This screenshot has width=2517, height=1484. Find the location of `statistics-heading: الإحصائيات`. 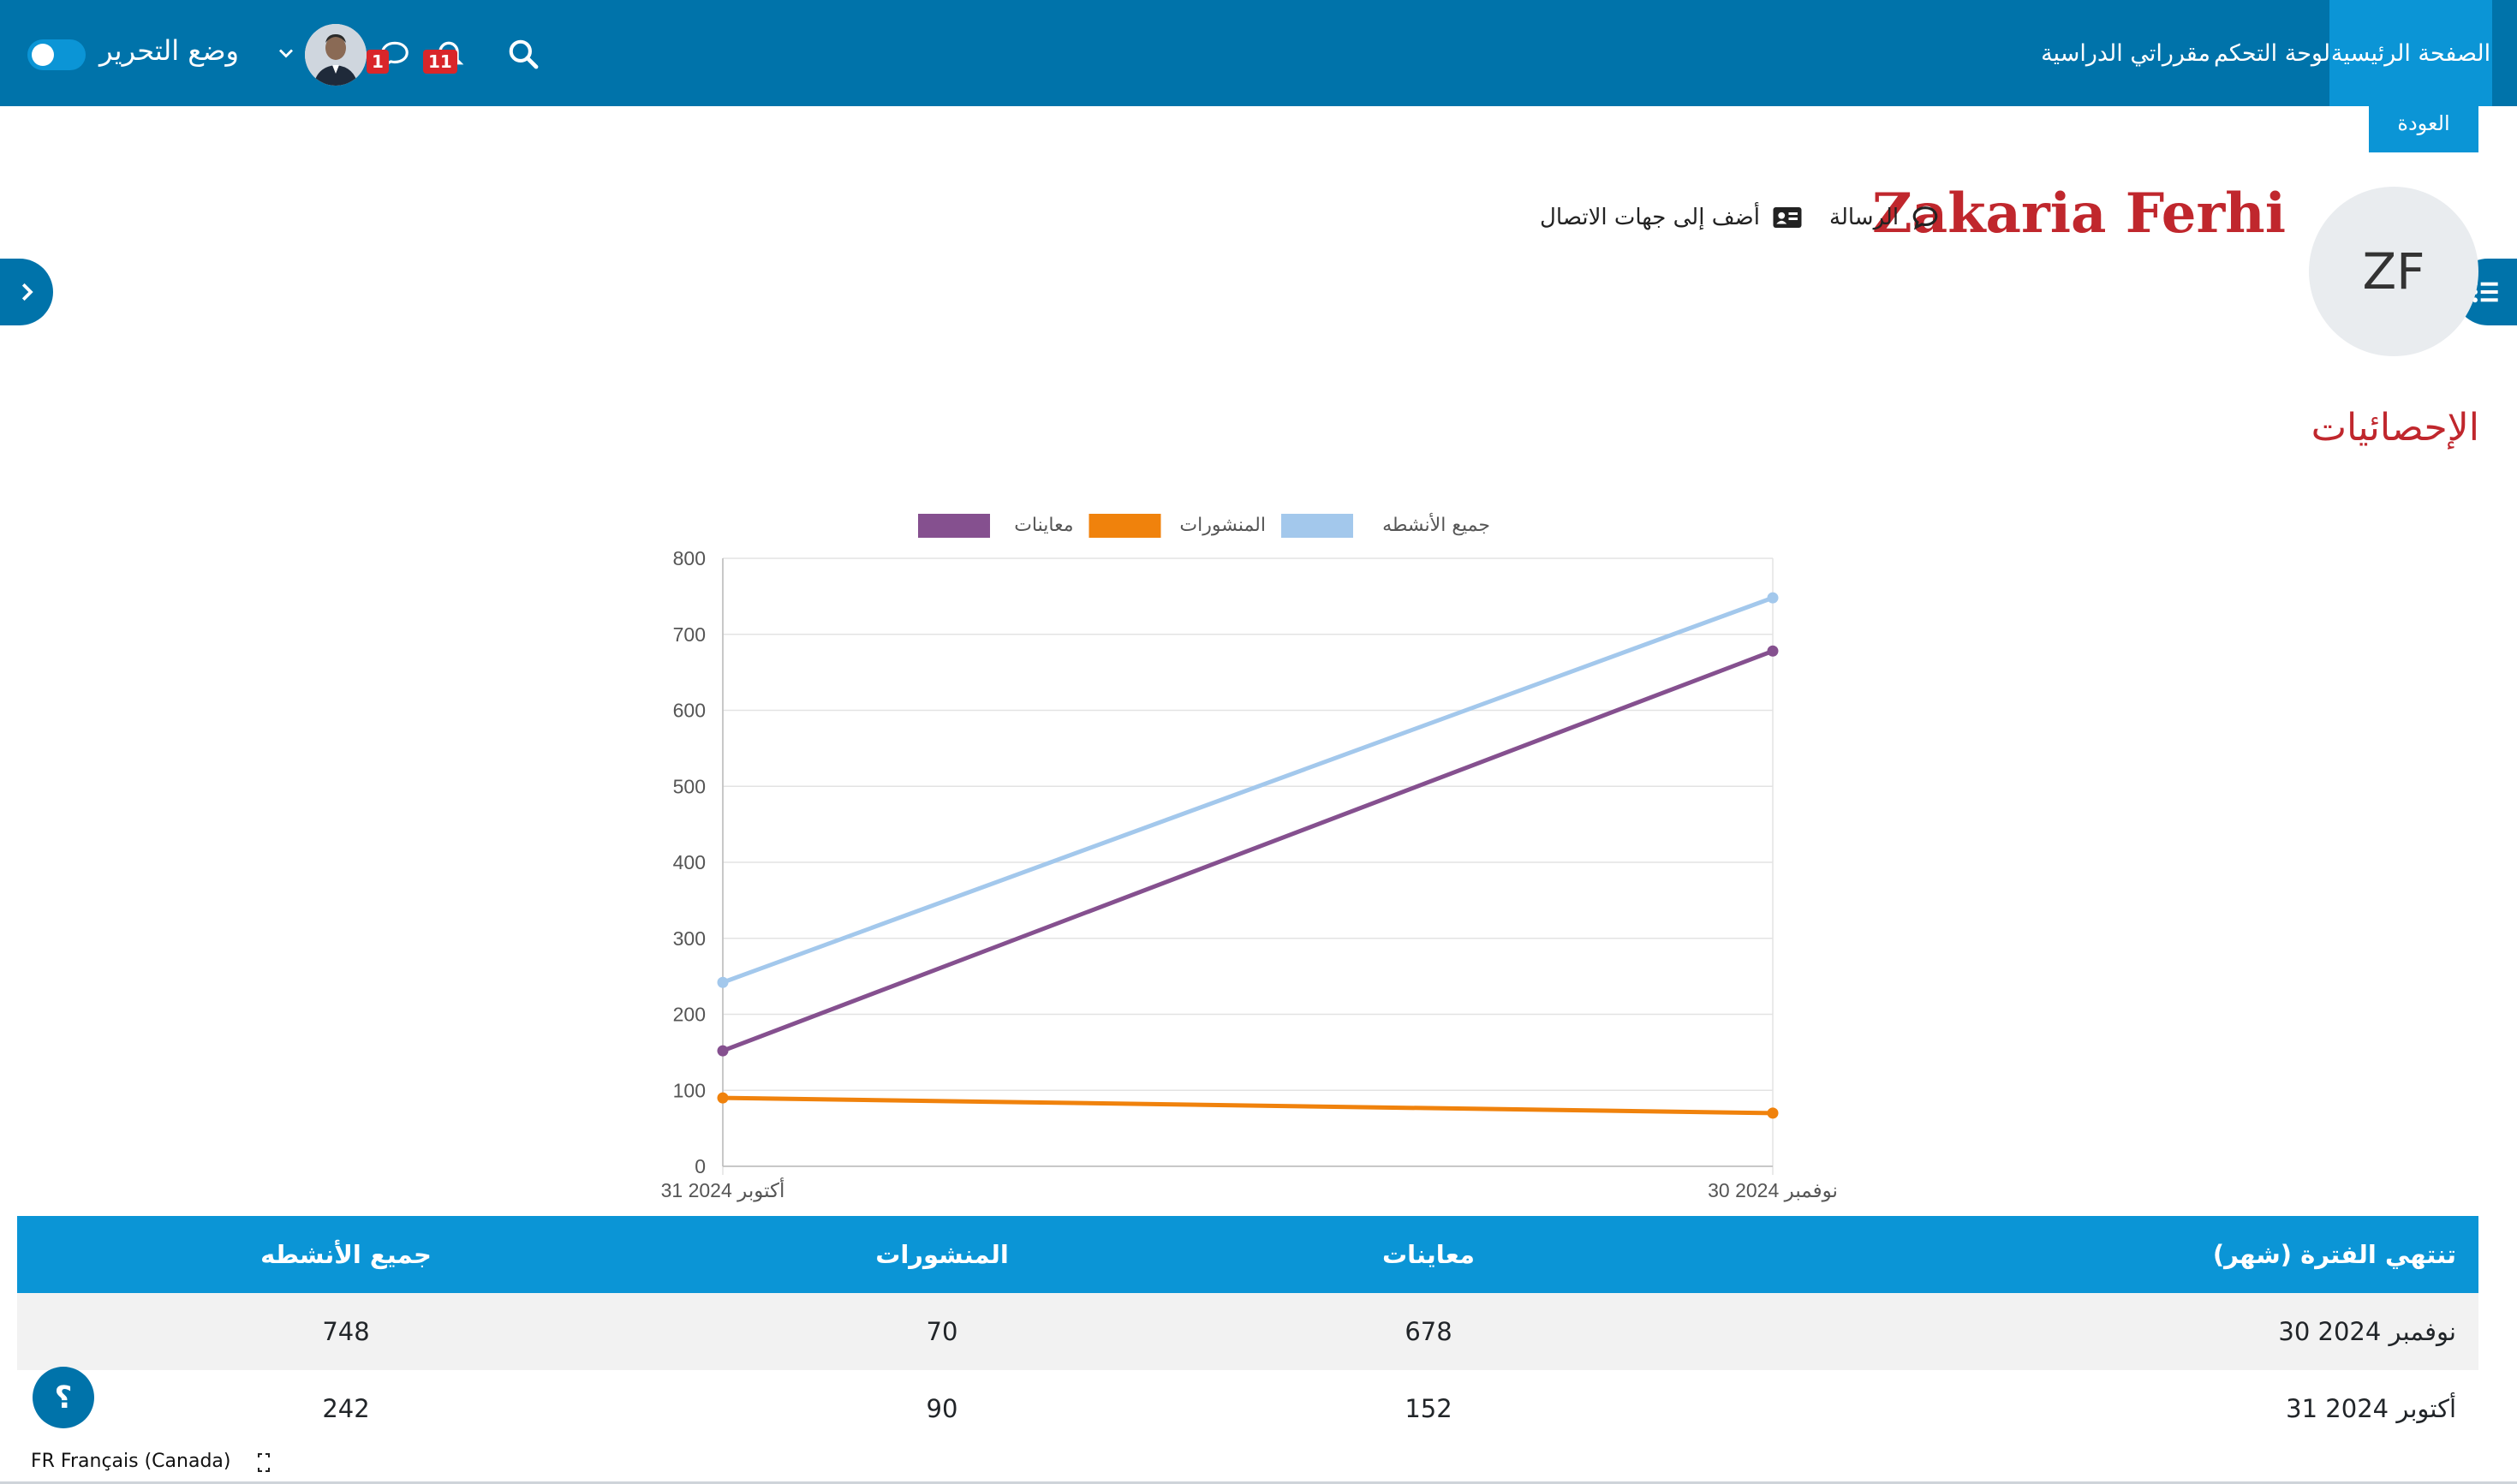

statistics-heading: الإحصائيات is located at coordinates (2395, 428).